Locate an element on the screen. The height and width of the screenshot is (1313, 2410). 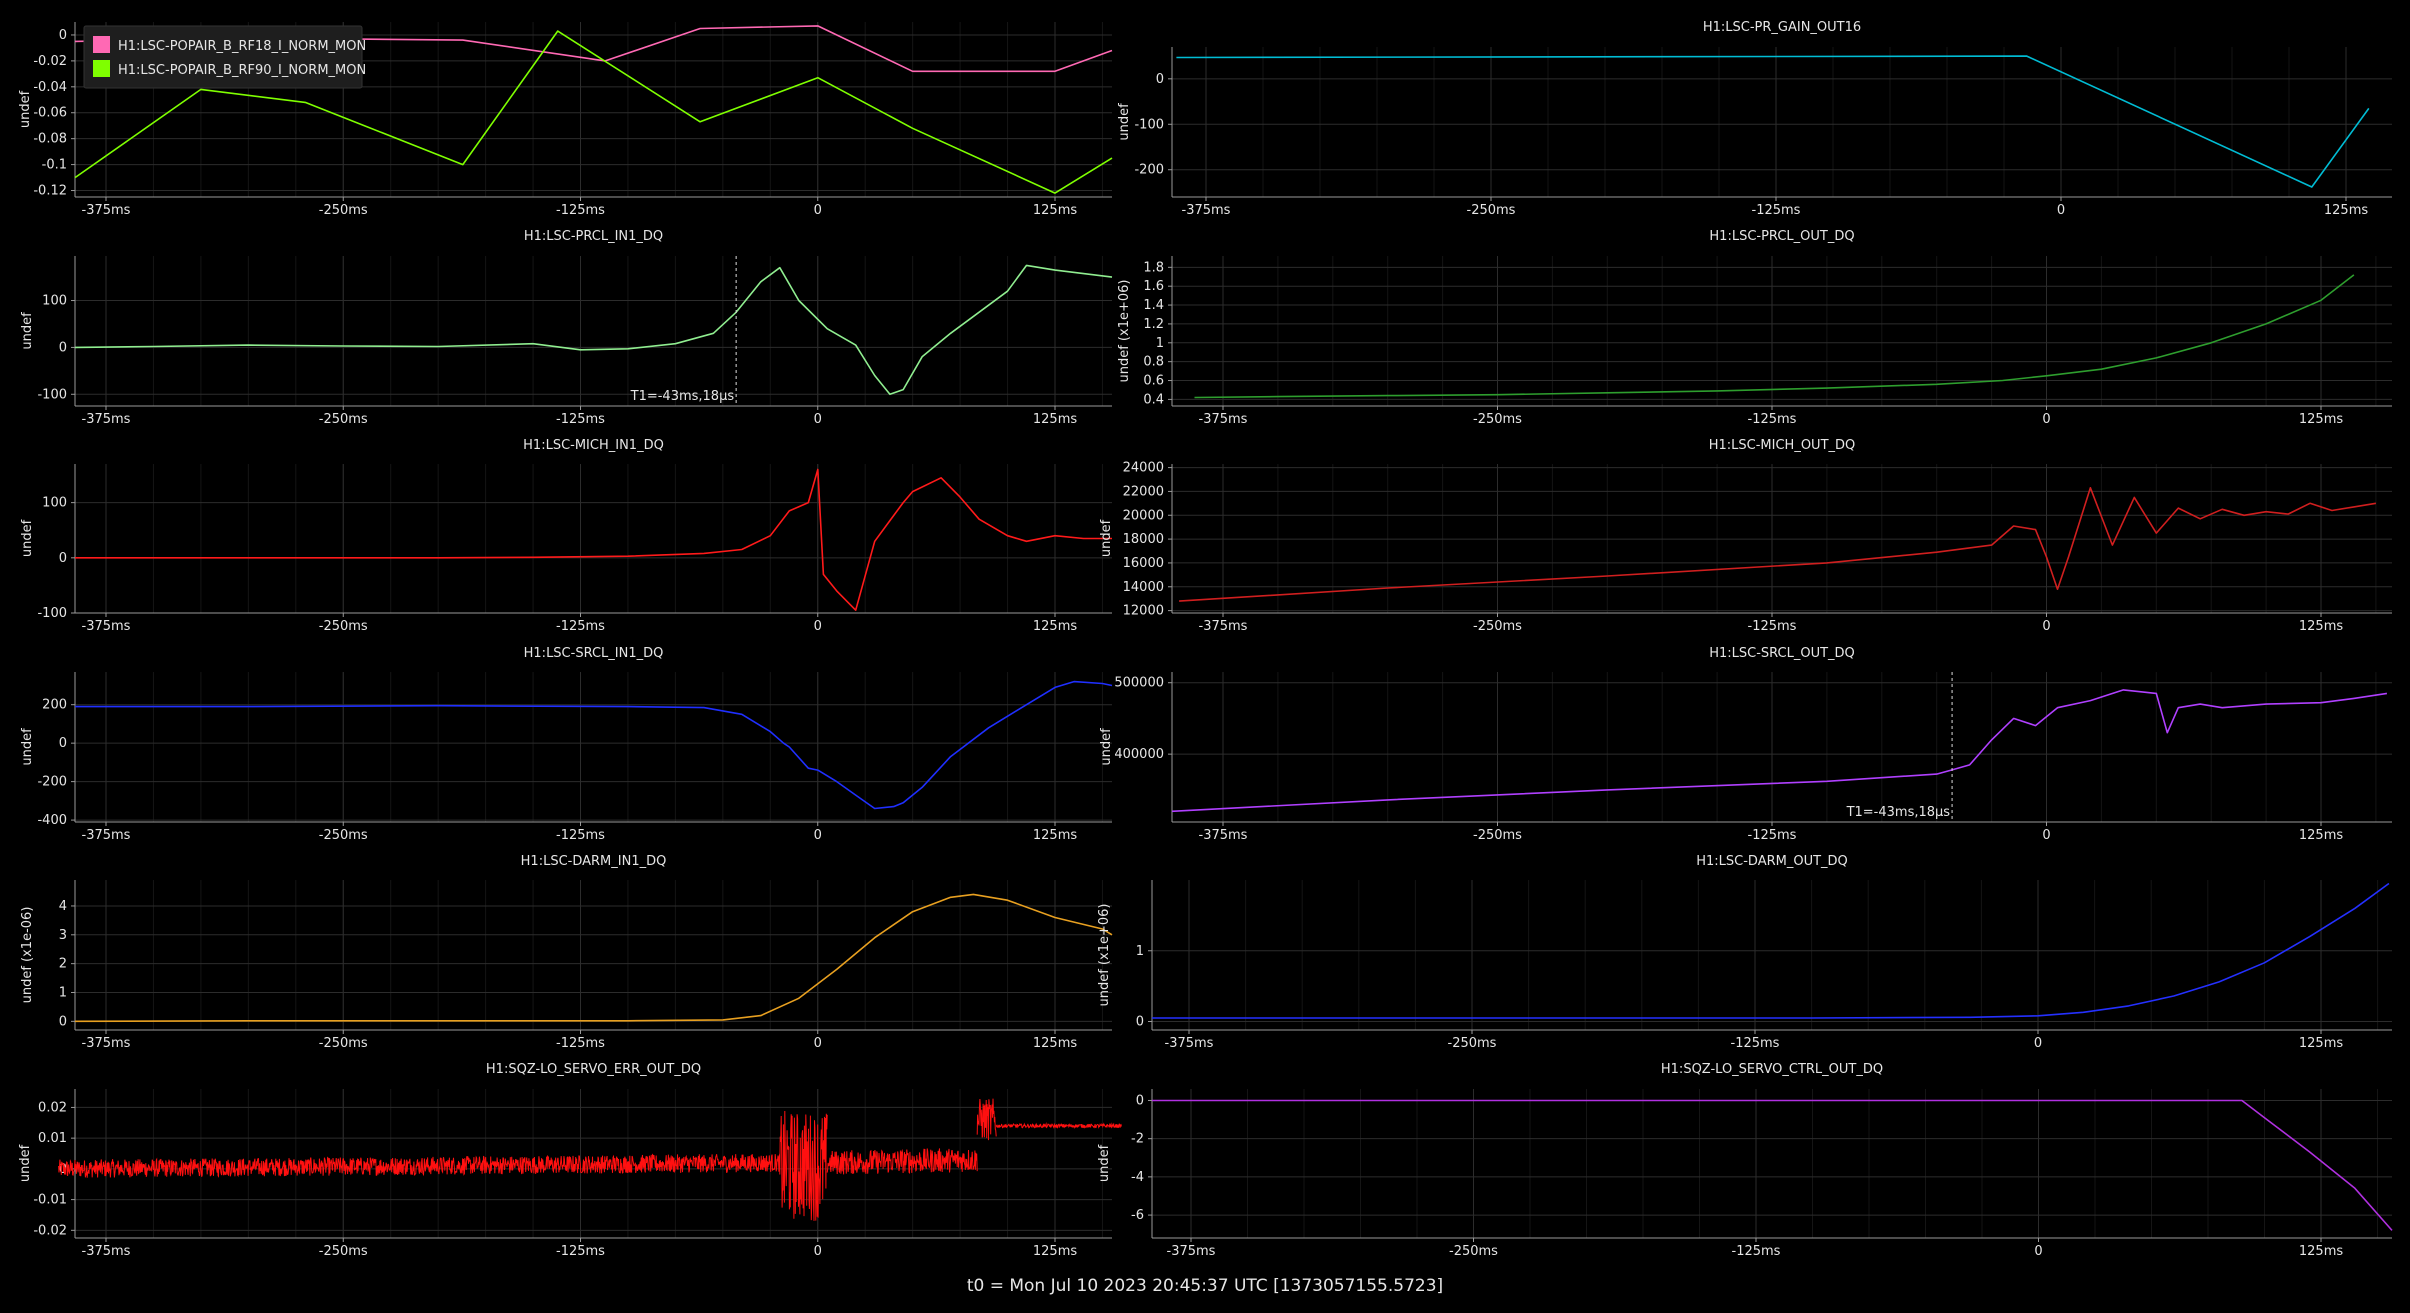
y-tick-label: 0.02 is located at coordinates (52, 1107).